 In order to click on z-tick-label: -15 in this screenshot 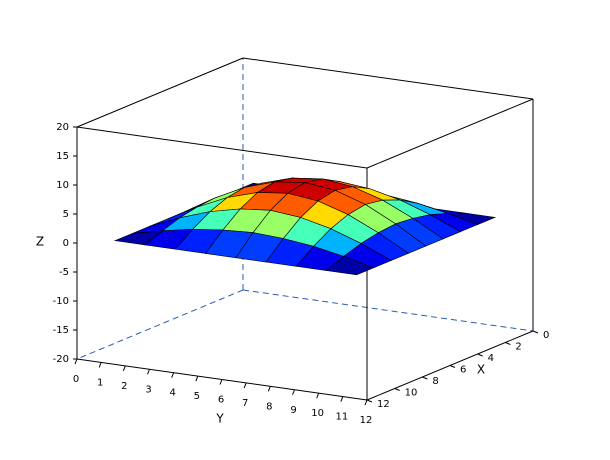, I will do `click(61, 330)`.